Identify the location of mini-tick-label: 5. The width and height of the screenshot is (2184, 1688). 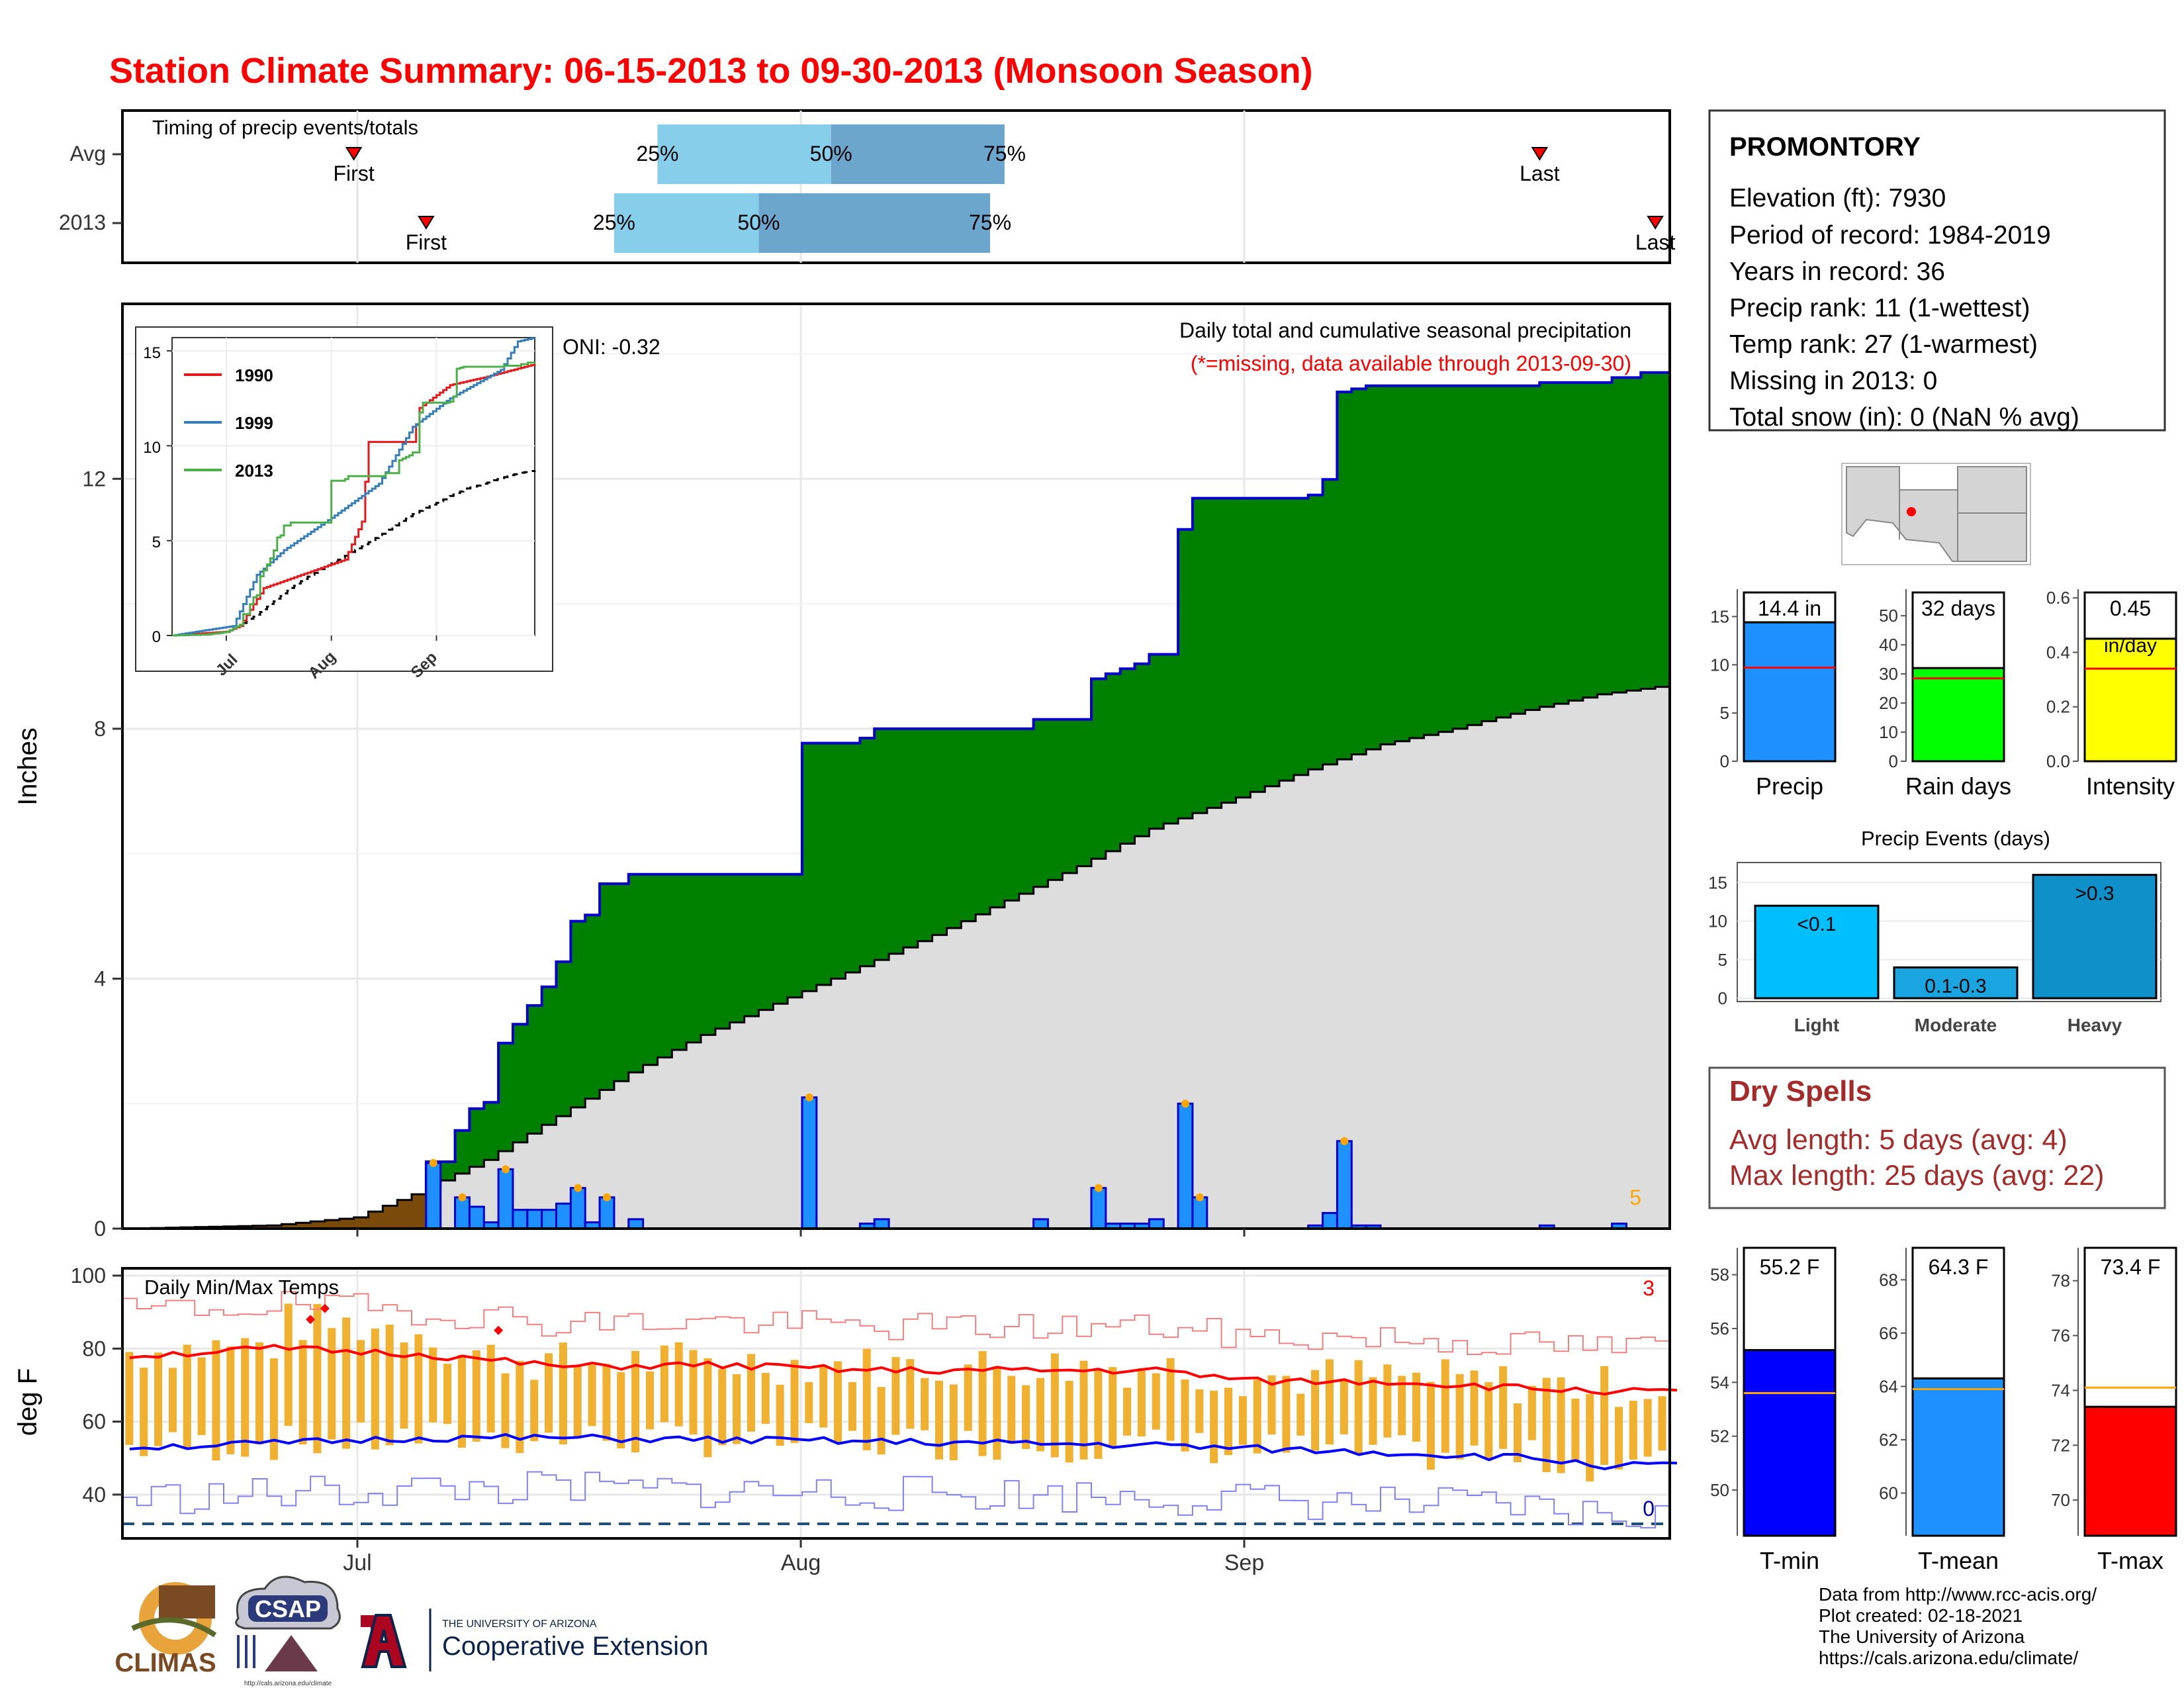
(1724, 713).